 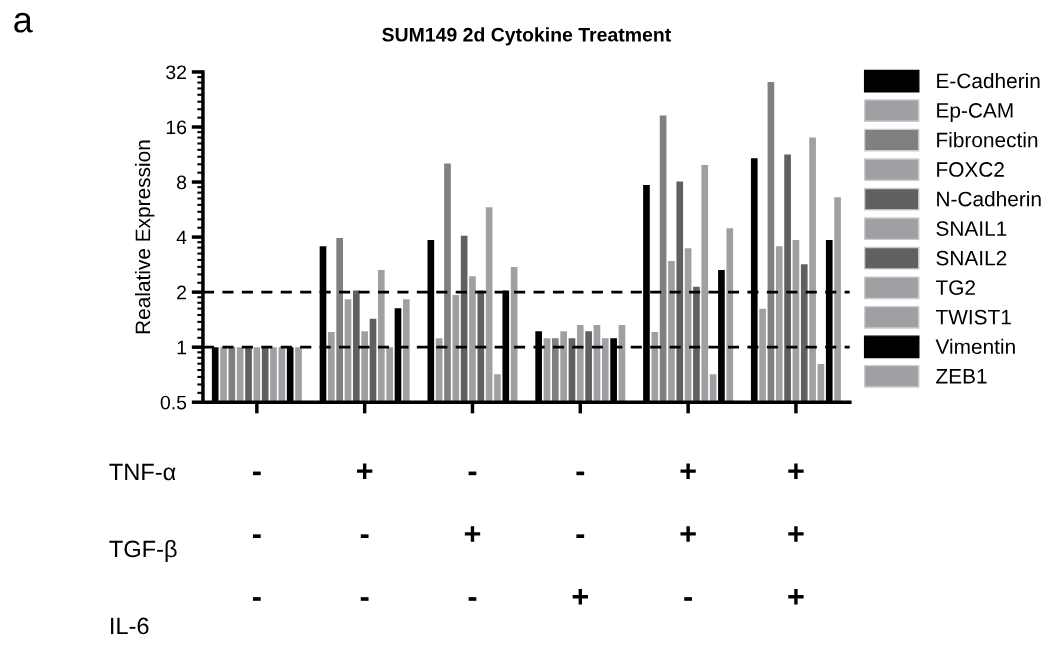 I want to click on y-axis-title: Realative Expression, so click(x=144, y=237).